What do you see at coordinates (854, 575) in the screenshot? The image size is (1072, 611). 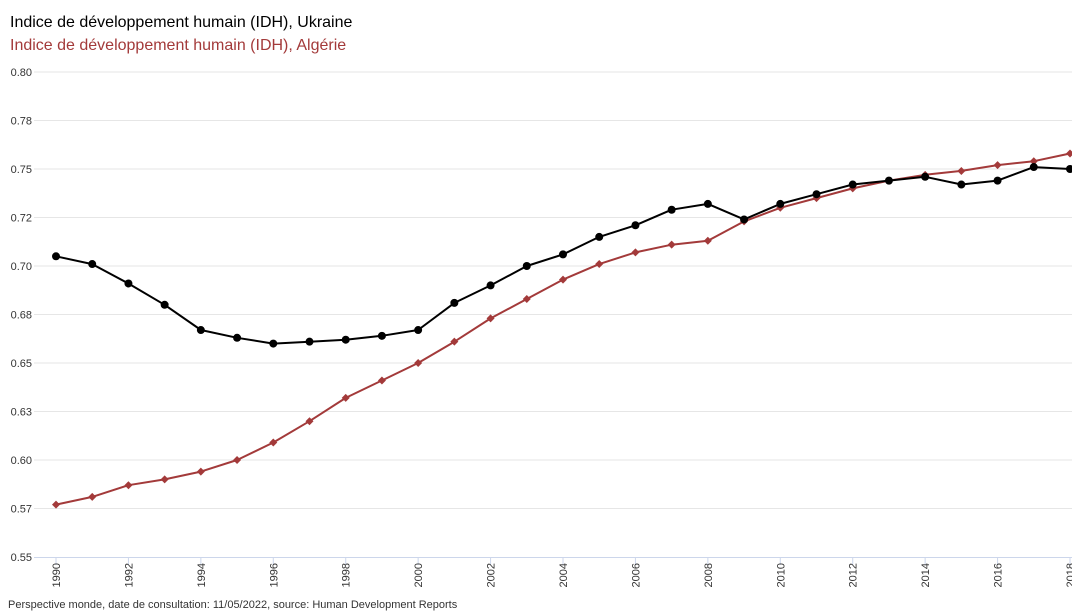 I see `x-tick-label: 2012` at bounding box center [854, 575].